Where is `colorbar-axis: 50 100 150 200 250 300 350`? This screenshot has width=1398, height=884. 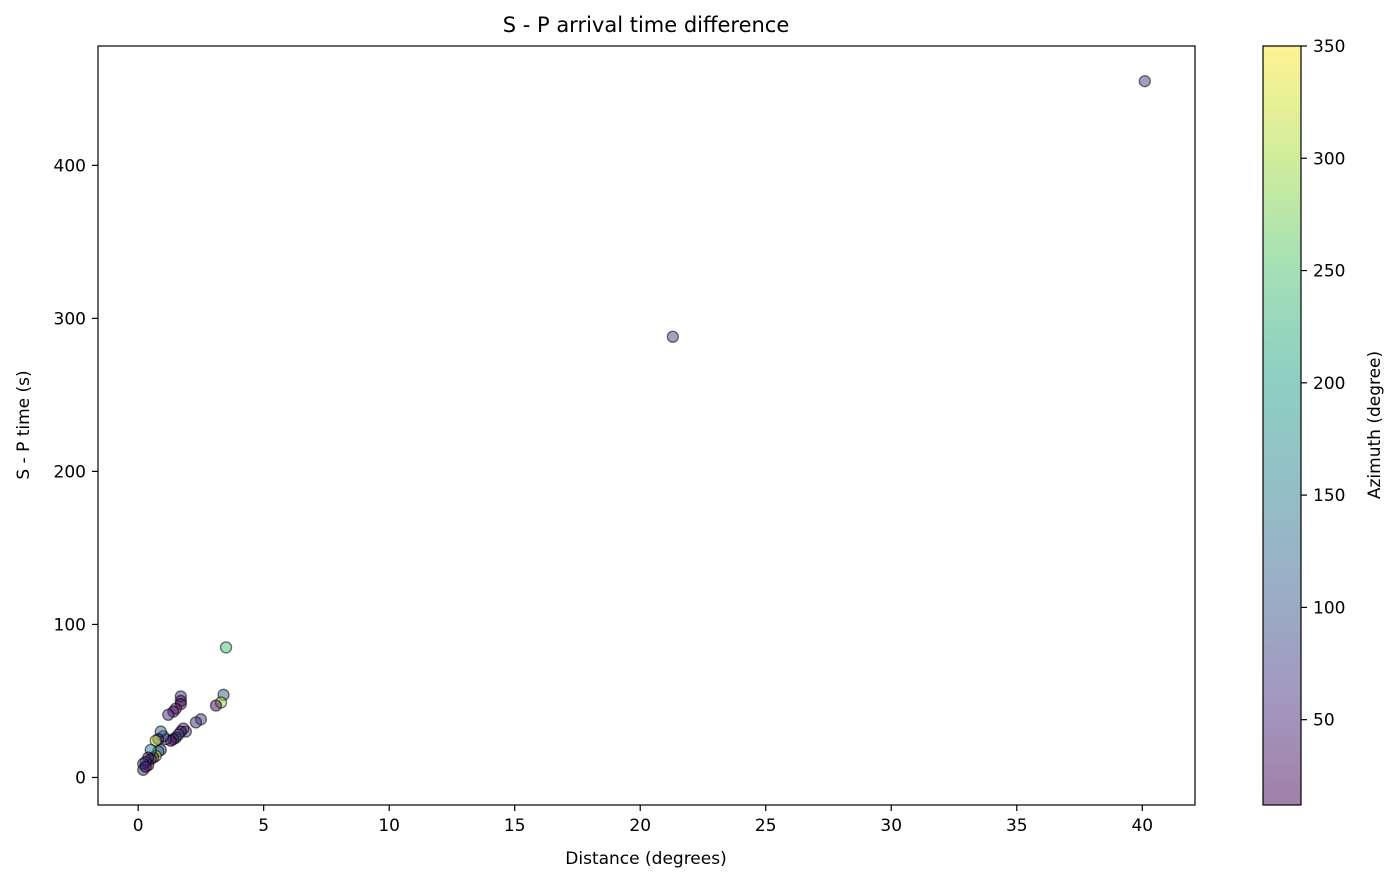
colorbar-axis: 50 100 150 200 250 300 350 is located at coordinates (1323, 384).